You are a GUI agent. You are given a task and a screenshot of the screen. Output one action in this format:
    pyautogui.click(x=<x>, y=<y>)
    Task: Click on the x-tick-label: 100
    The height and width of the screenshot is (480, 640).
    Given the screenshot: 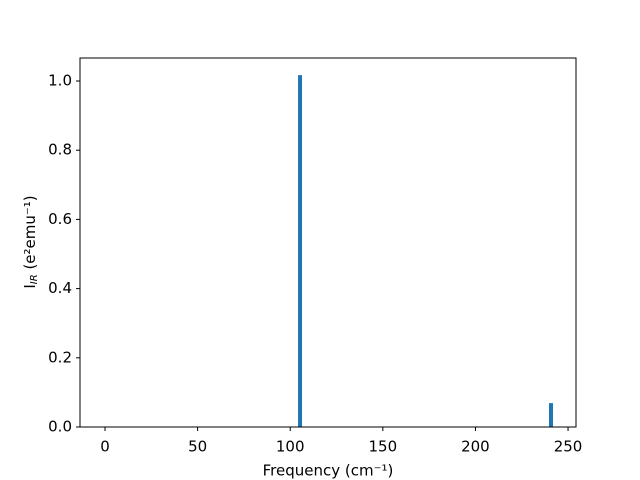 What is the action you would take?
    pyautogui.click(x=290, y=447)
    